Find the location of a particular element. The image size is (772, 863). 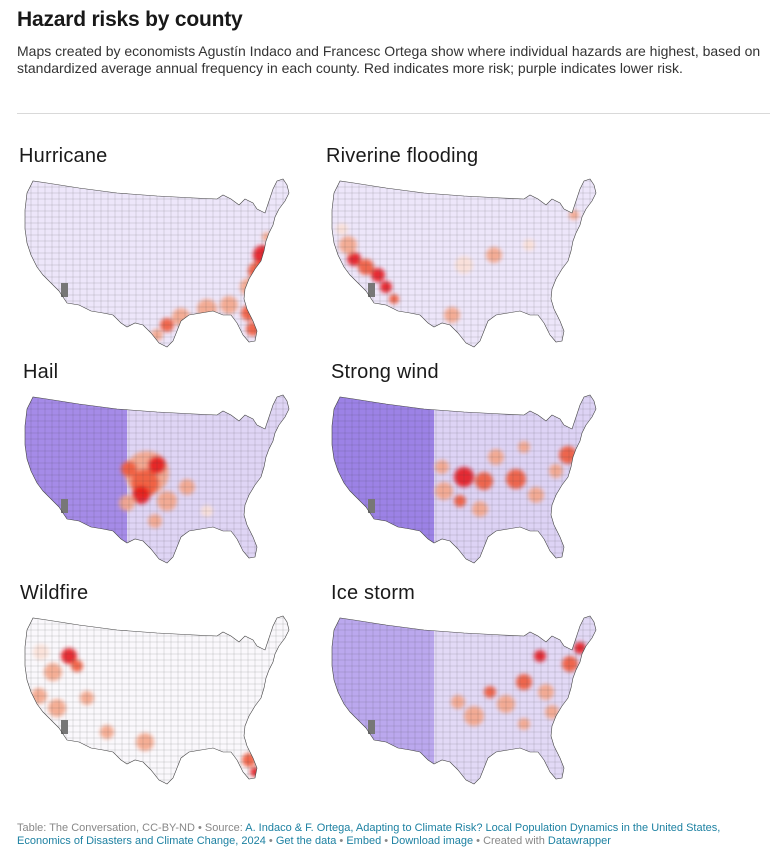

map-title: Hail is located at coordinates (41, 372).